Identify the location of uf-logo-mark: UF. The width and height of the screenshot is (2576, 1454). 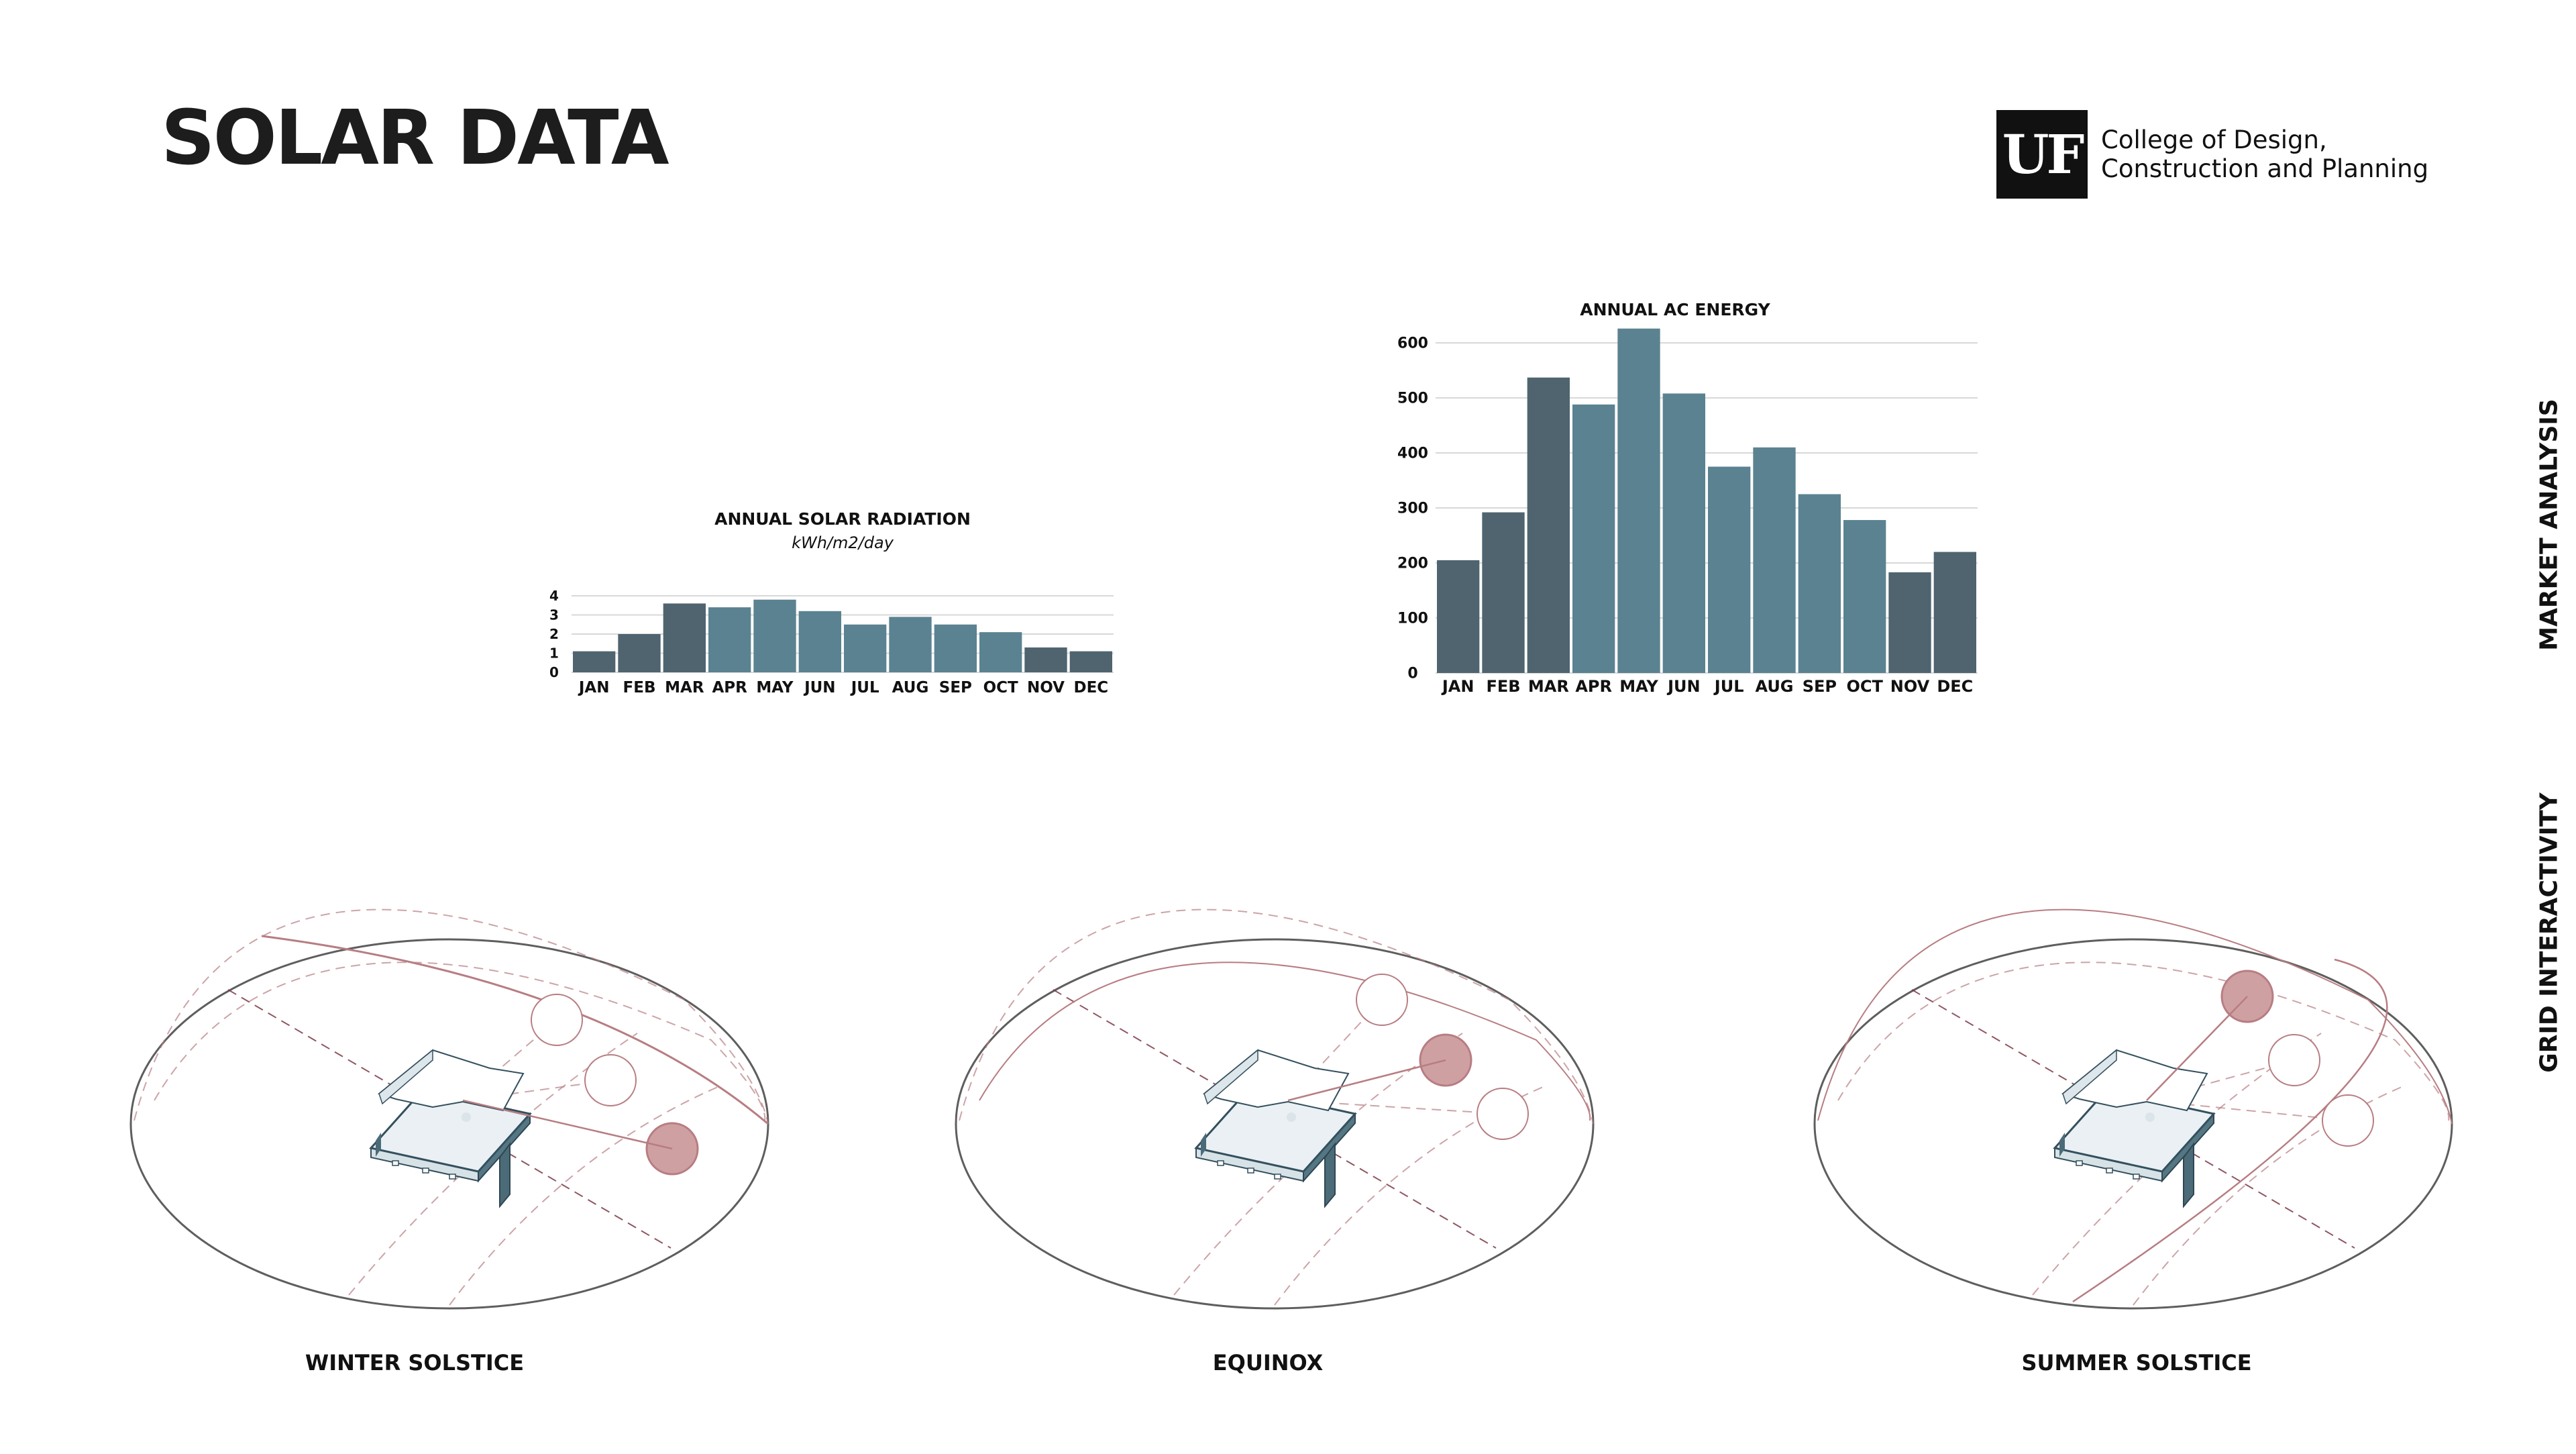
(2042, 154).